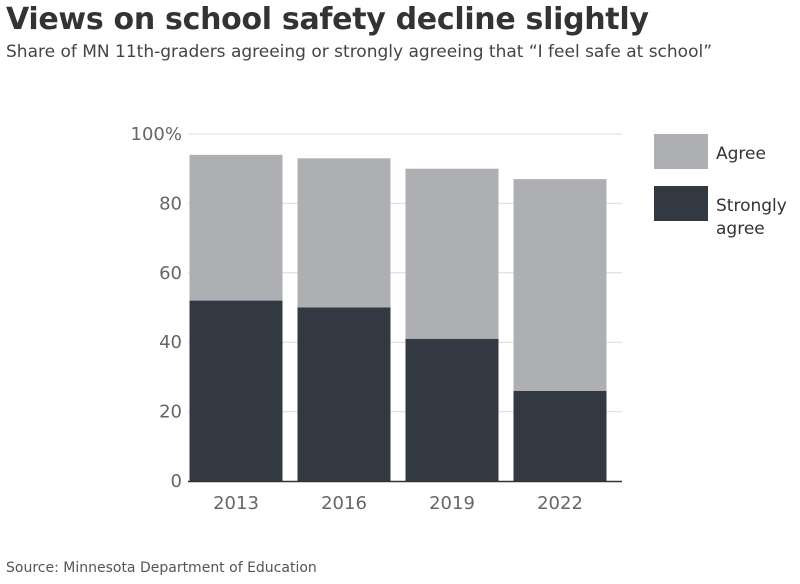 The height and width of the screenshot is (584, 800). I want to click on legend-swatch-agree, so click(681, 151).